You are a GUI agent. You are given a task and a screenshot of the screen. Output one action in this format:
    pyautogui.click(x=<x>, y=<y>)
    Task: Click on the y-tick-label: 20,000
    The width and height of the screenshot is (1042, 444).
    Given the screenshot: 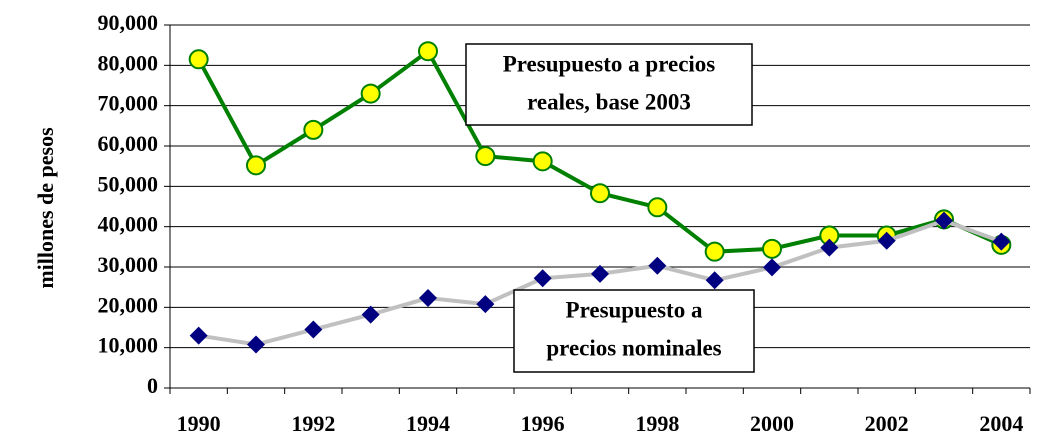 What is the action you would take?
    pyautogui.click(x=128, y=304)
    